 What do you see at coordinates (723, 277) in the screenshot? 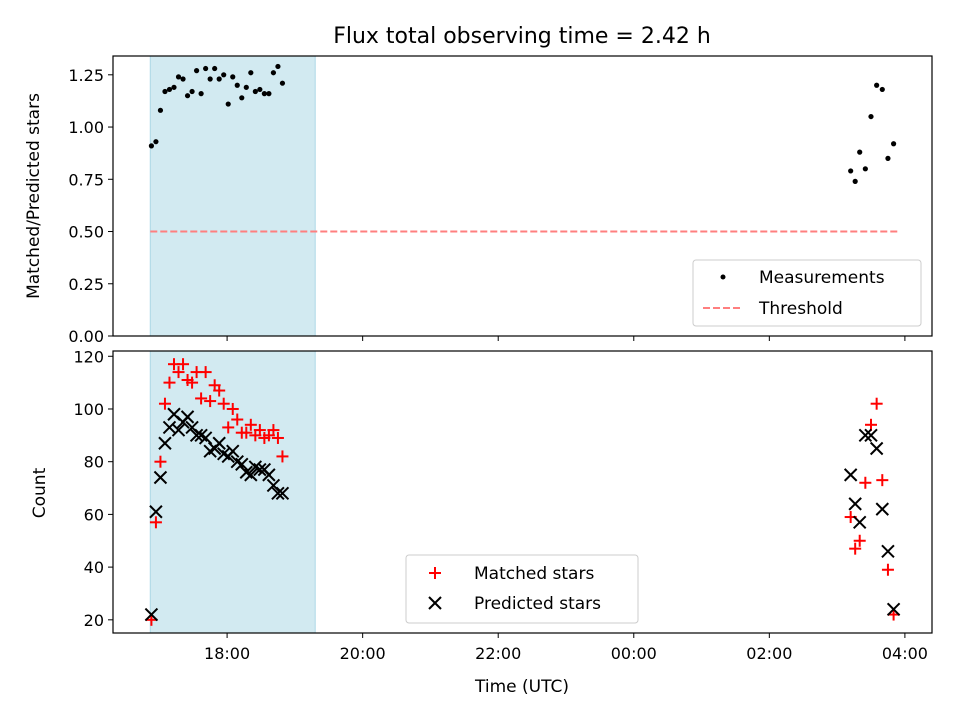
I see `measurements-legend-marker` at bounding box center [723, 277].